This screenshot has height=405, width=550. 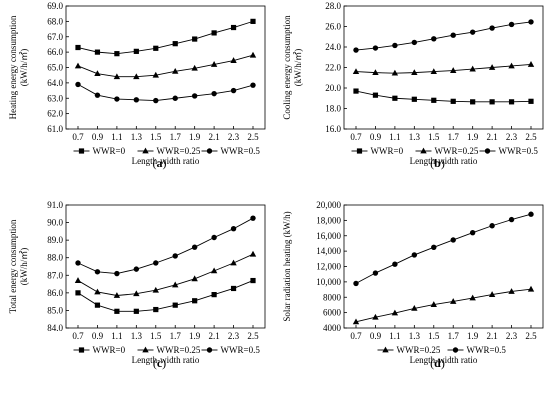 I want to click on legend-marker, so click(x=423, y=150).